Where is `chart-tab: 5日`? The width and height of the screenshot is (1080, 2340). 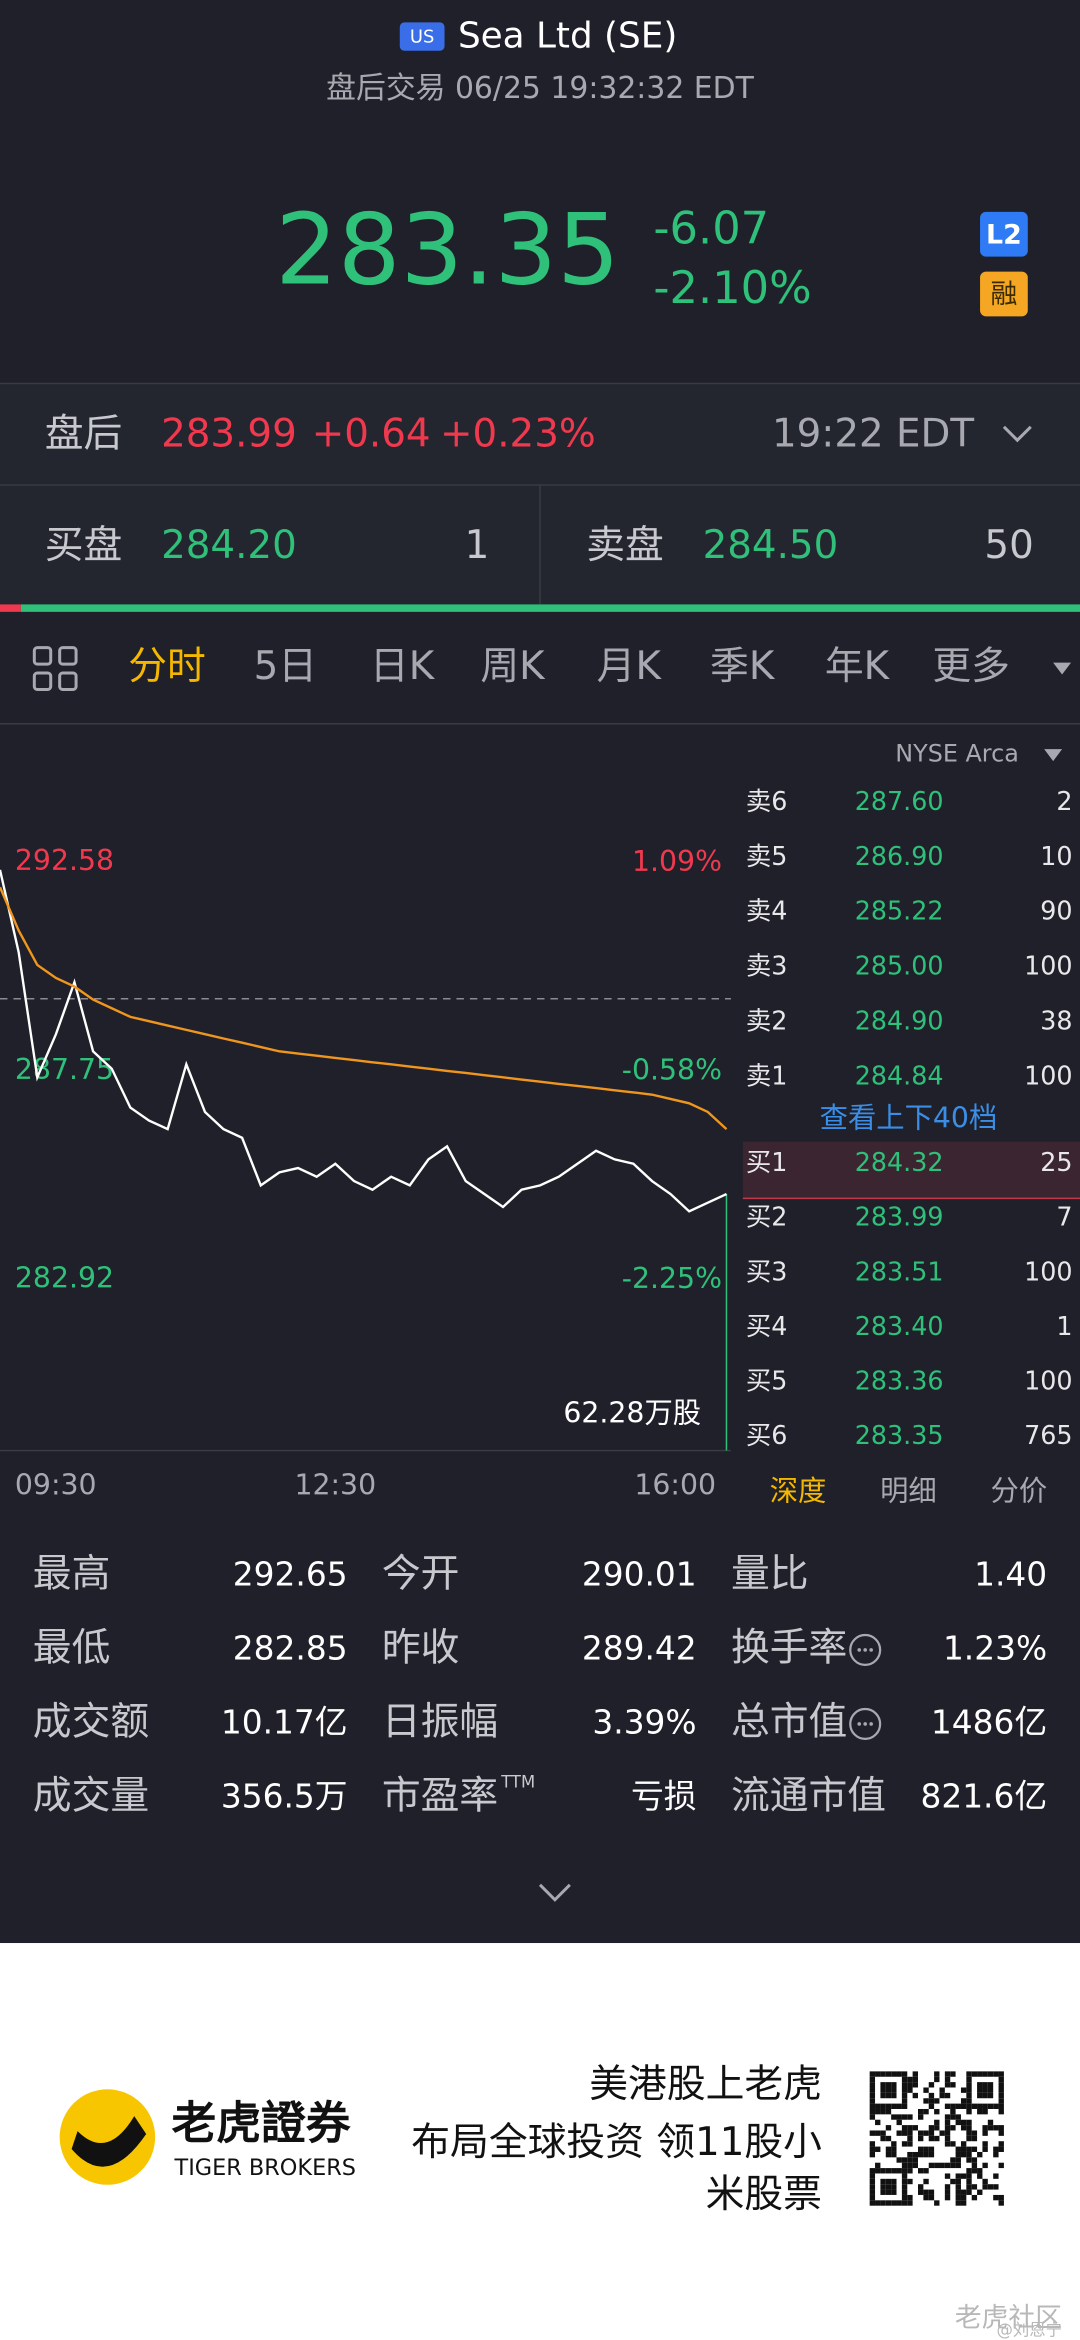 chart-tab: 5日 is located at coordinates (285, 666).